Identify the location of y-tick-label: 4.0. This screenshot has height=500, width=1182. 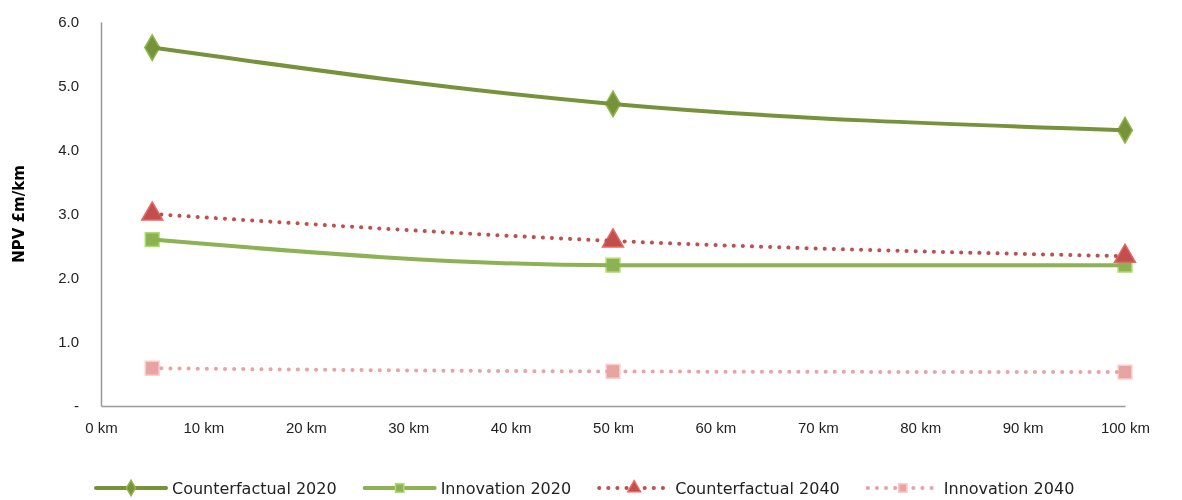
(68, 150).